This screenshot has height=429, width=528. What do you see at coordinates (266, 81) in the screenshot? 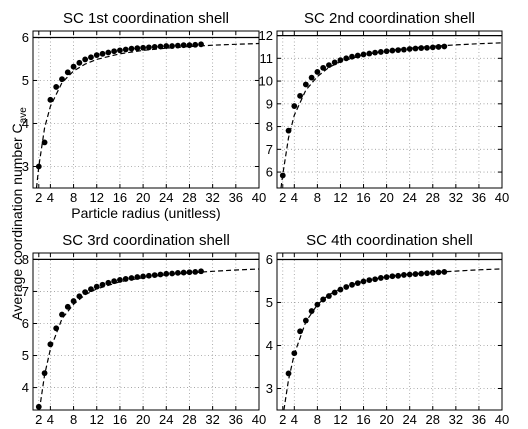
I see `y-tick-label: 10` at bounding box center [266, 81].